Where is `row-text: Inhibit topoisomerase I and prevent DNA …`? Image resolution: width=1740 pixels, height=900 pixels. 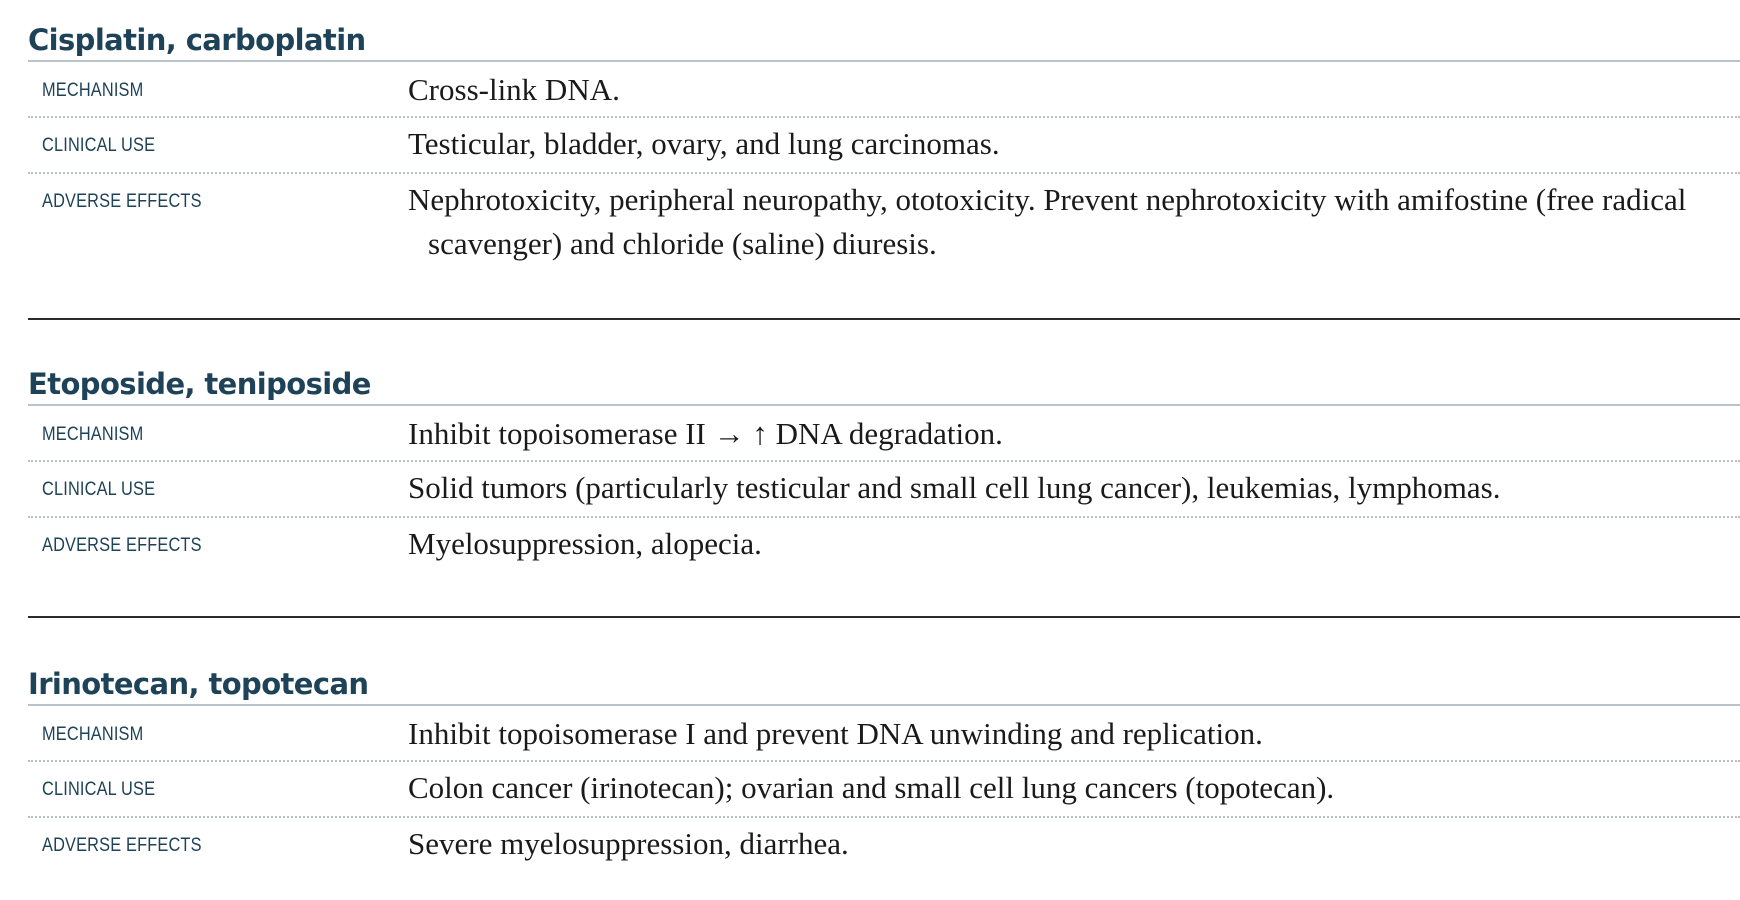 row-text: Inhibit topoisomerase I and prevent DNA … is located at coordinates (835, 733).